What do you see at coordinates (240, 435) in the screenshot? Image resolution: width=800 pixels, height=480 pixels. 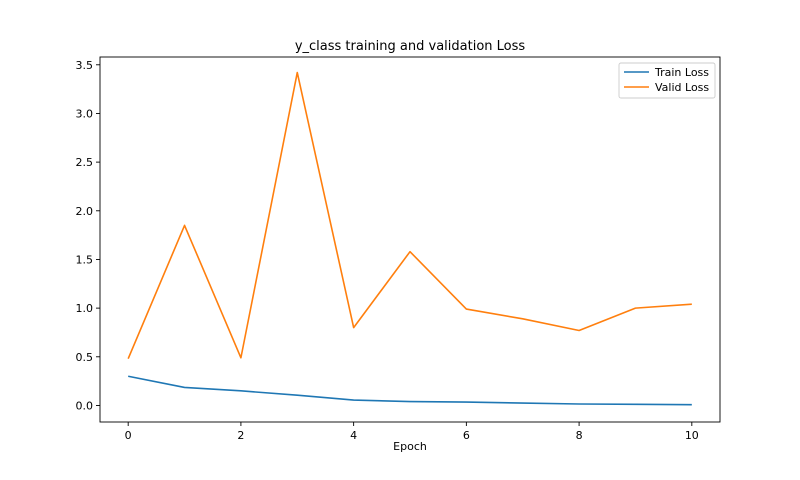 I see `x-tick-label: 2` at bounding box center [240, 435].